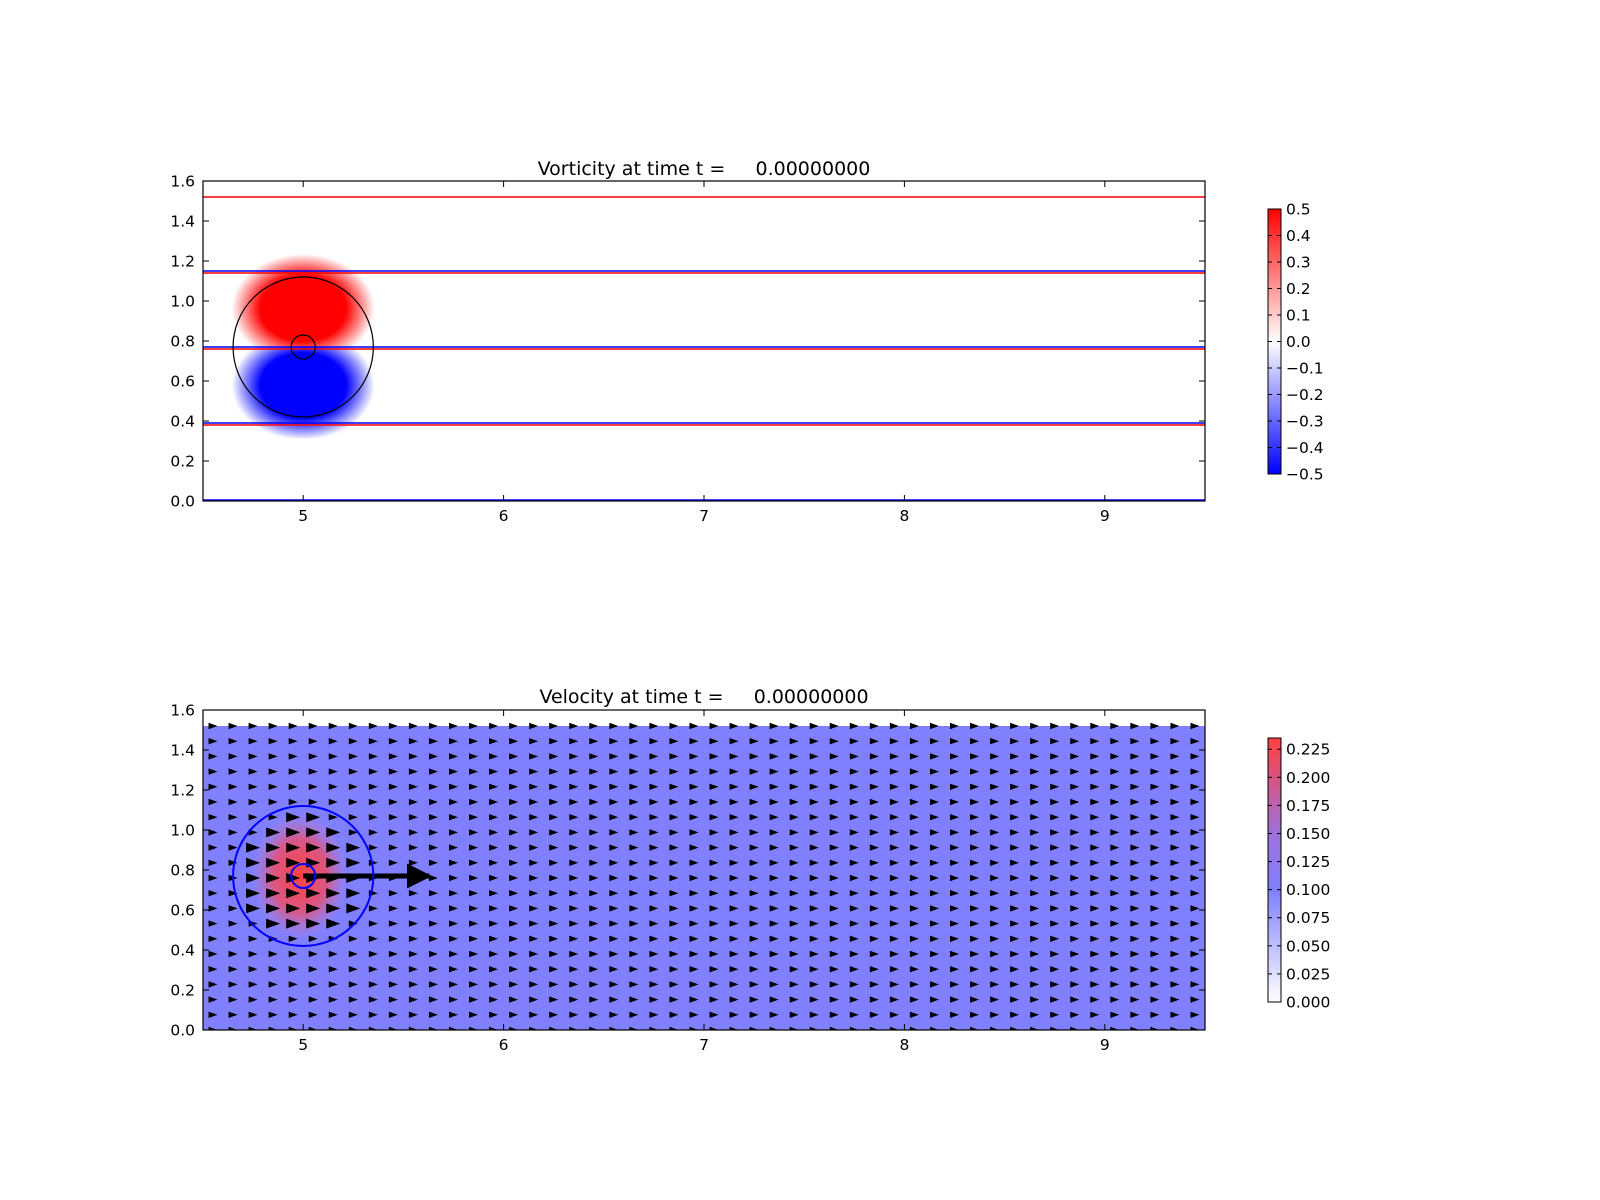  What do you see at coordinates (1308, 918) in the screenshot?
I see `velocity-colorbar-tick-label: 0.075` at bounding box center [1308, 918].